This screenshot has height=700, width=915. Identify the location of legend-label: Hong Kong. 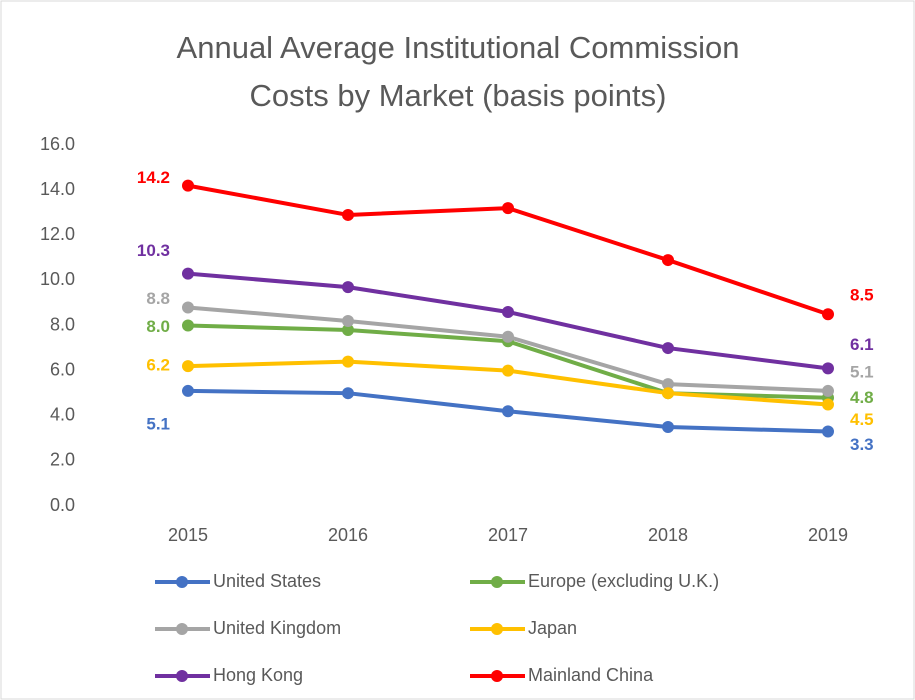
(258, 675).